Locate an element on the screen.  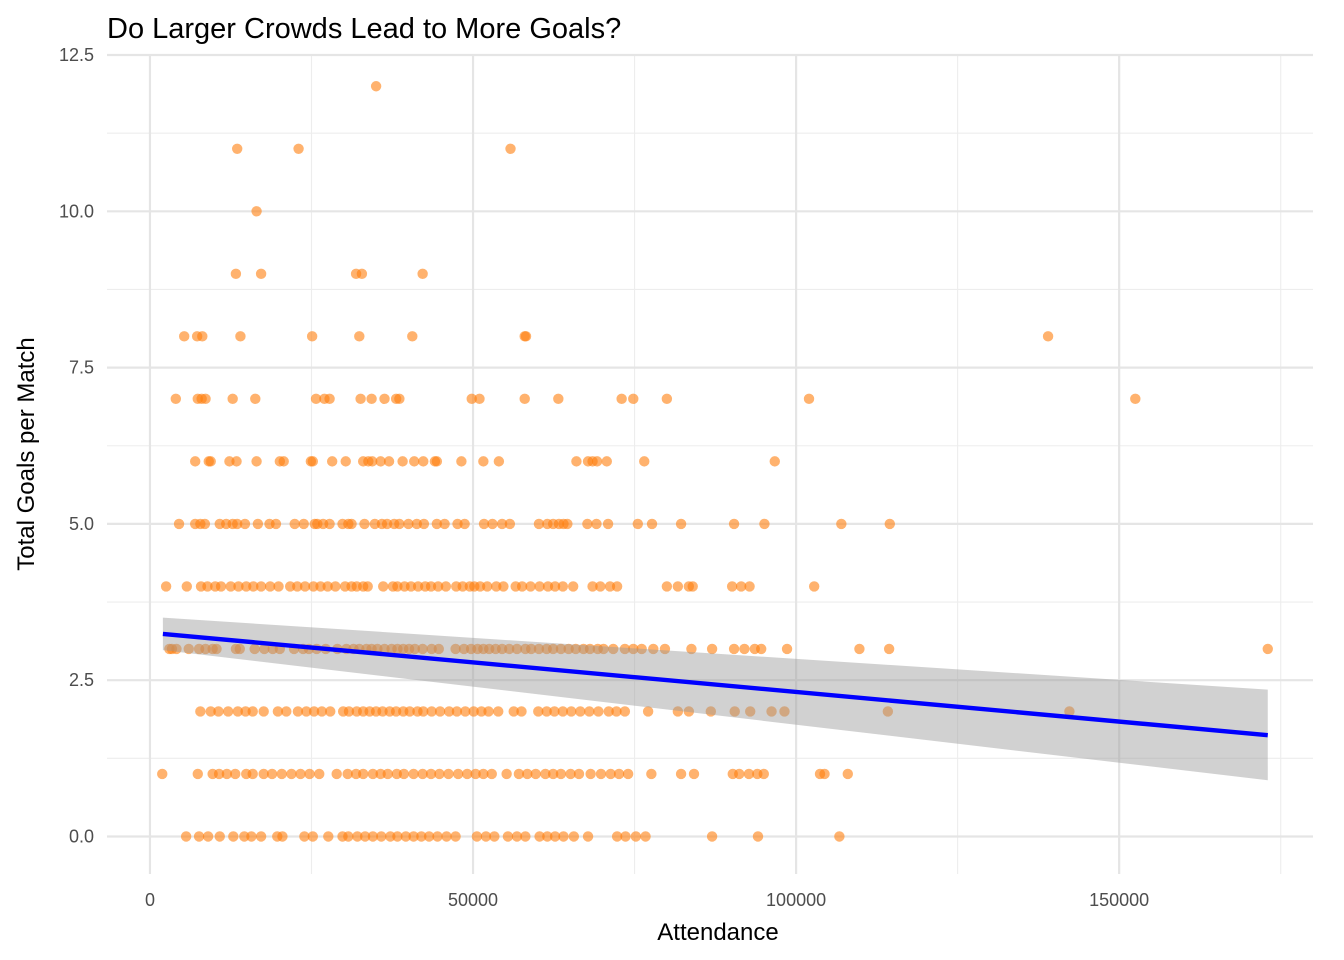
trend-layer is located at coordinates (715, 699).